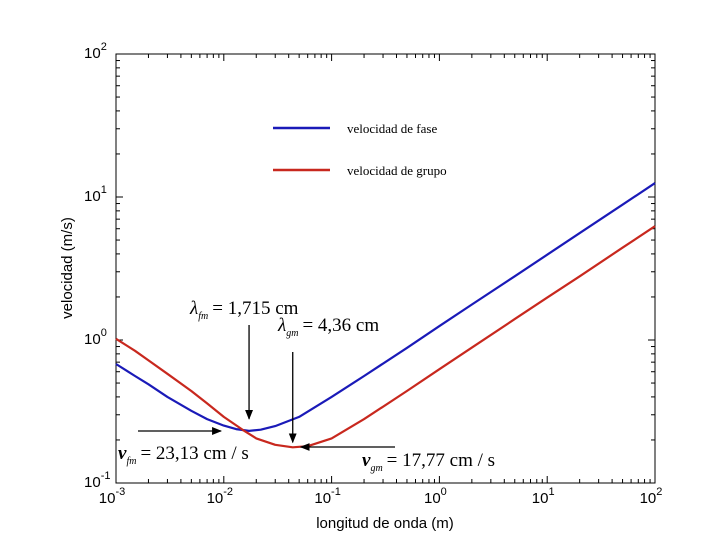  What do you see at coordinates (112, 496) in the screenshot?
I see `x-tick-label: 10⁻³` at bounding box center [112, 496].